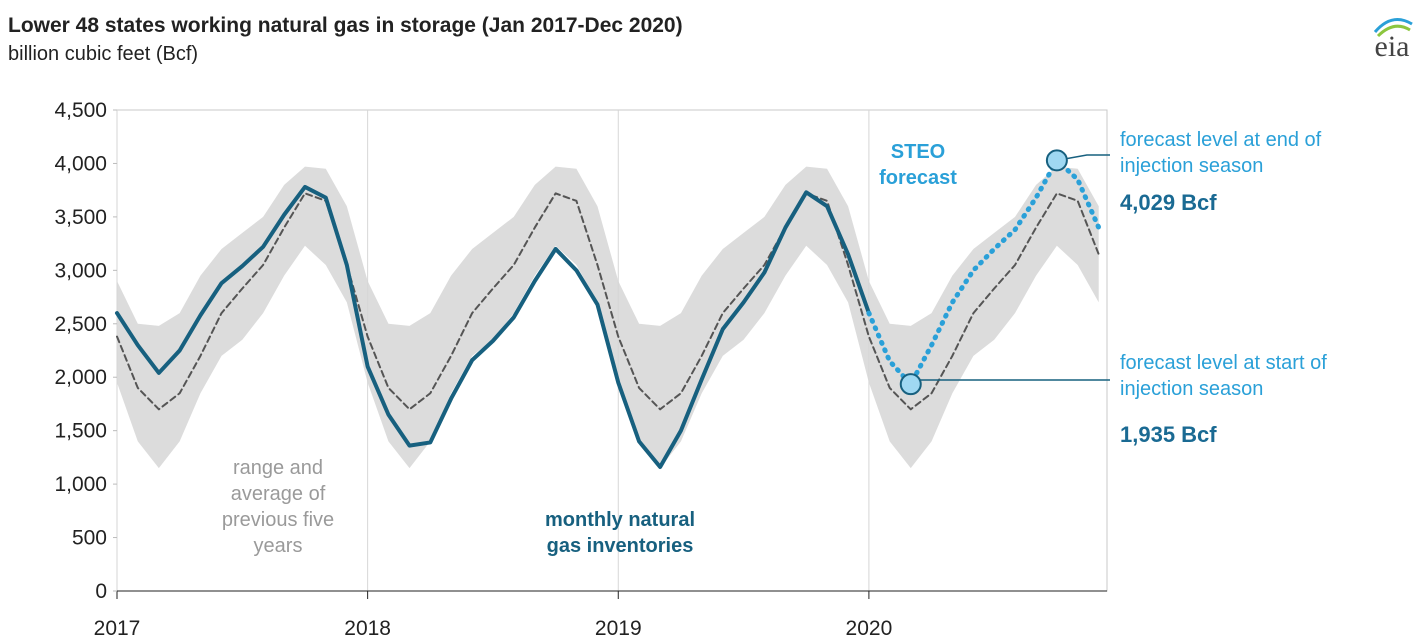 Image resolution: width=1422 pixels, height=642 pixels. Describe the element at coordinates (101, 591) in the screenshot. I see `y-tick-label: 0` at that location.